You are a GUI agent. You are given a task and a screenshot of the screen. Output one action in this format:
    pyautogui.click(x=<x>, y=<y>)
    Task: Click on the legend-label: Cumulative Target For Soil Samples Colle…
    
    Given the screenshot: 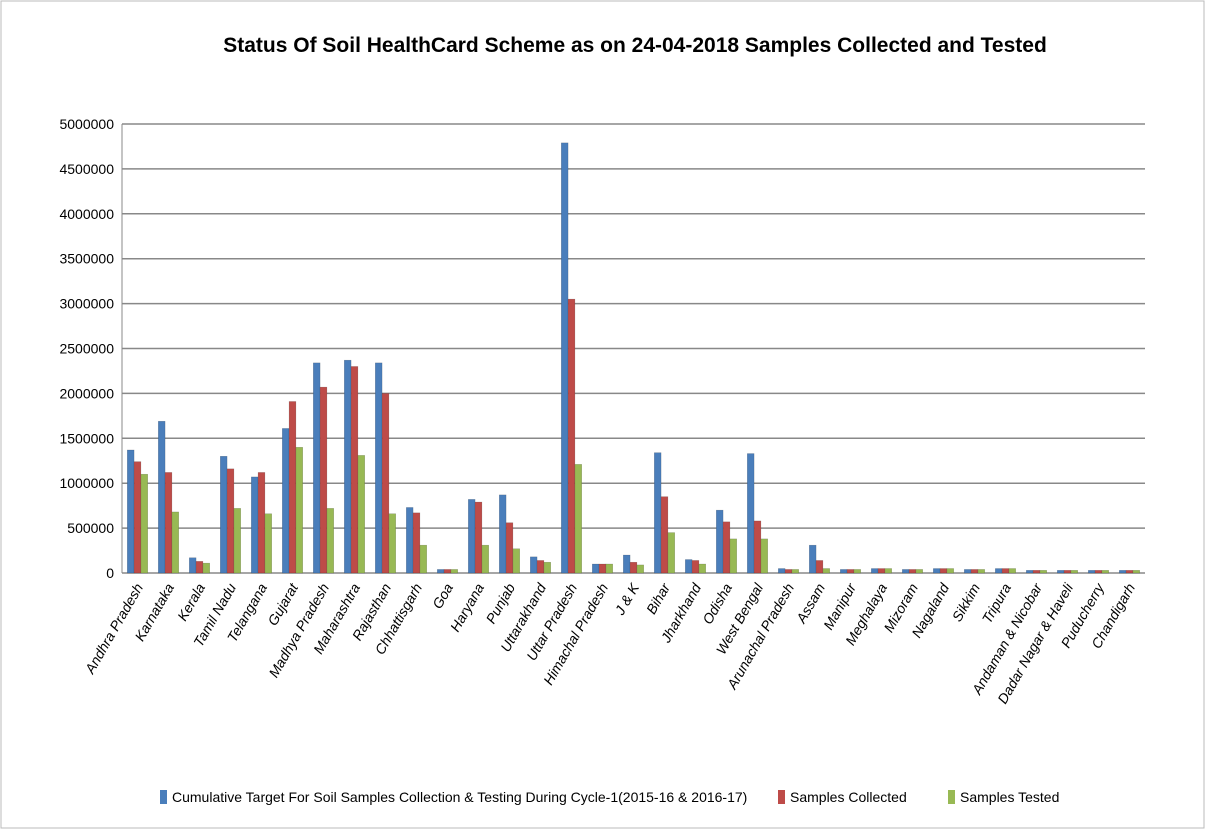 What is the action you would take?
    pyautogui.click(x=459, y=797)
    